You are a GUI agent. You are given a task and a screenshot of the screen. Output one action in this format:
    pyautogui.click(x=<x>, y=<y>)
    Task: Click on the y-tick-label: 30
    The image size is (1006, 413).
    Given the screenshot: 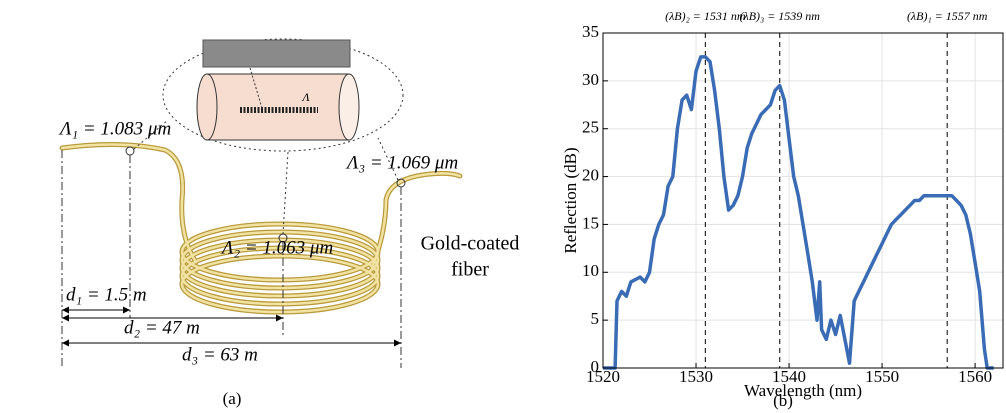 What is the action you would take?
    pyautogui.click(x=590, y=79)
    